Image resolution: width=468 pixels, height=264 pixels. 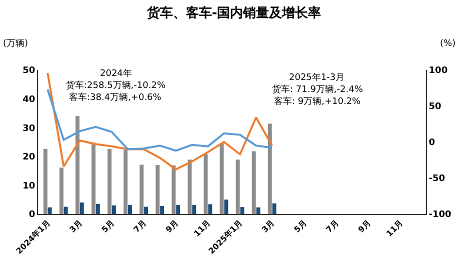 I want to click on y2-tick-label: 0, so click(x=432, y=143).